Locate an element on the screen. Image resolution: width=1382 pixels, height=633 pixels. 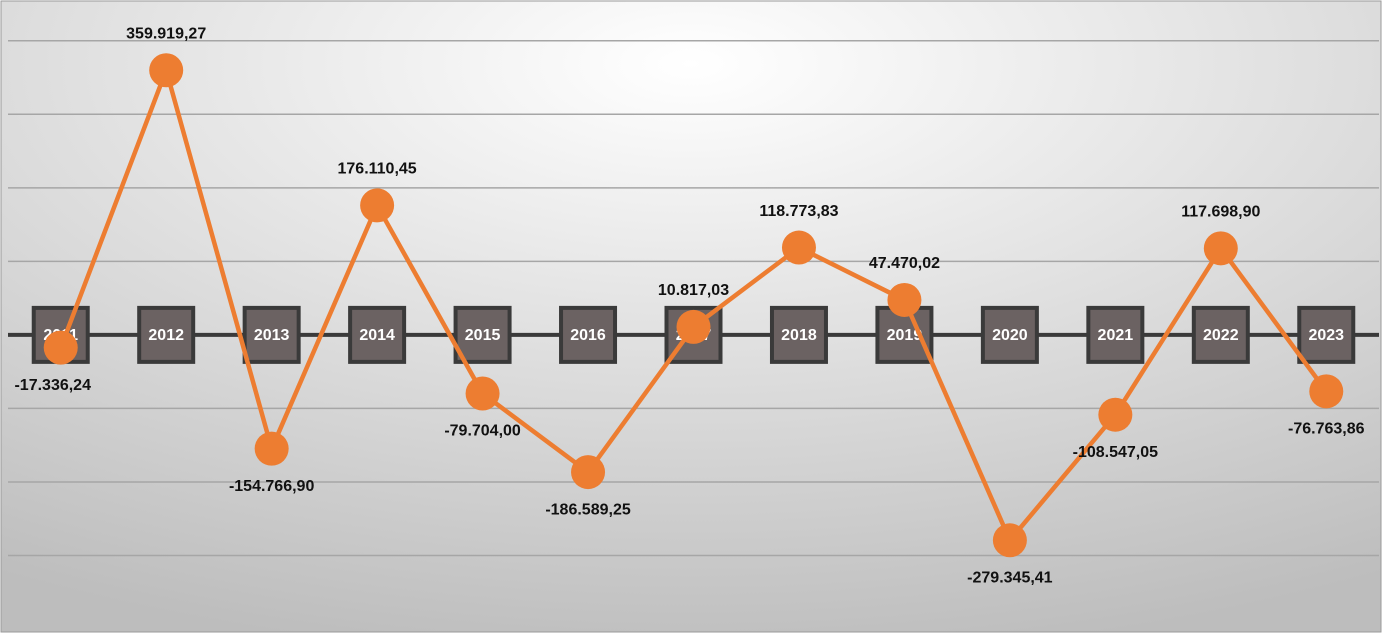
data-label: -279.345,41 is located at coordinates (1010, 578).